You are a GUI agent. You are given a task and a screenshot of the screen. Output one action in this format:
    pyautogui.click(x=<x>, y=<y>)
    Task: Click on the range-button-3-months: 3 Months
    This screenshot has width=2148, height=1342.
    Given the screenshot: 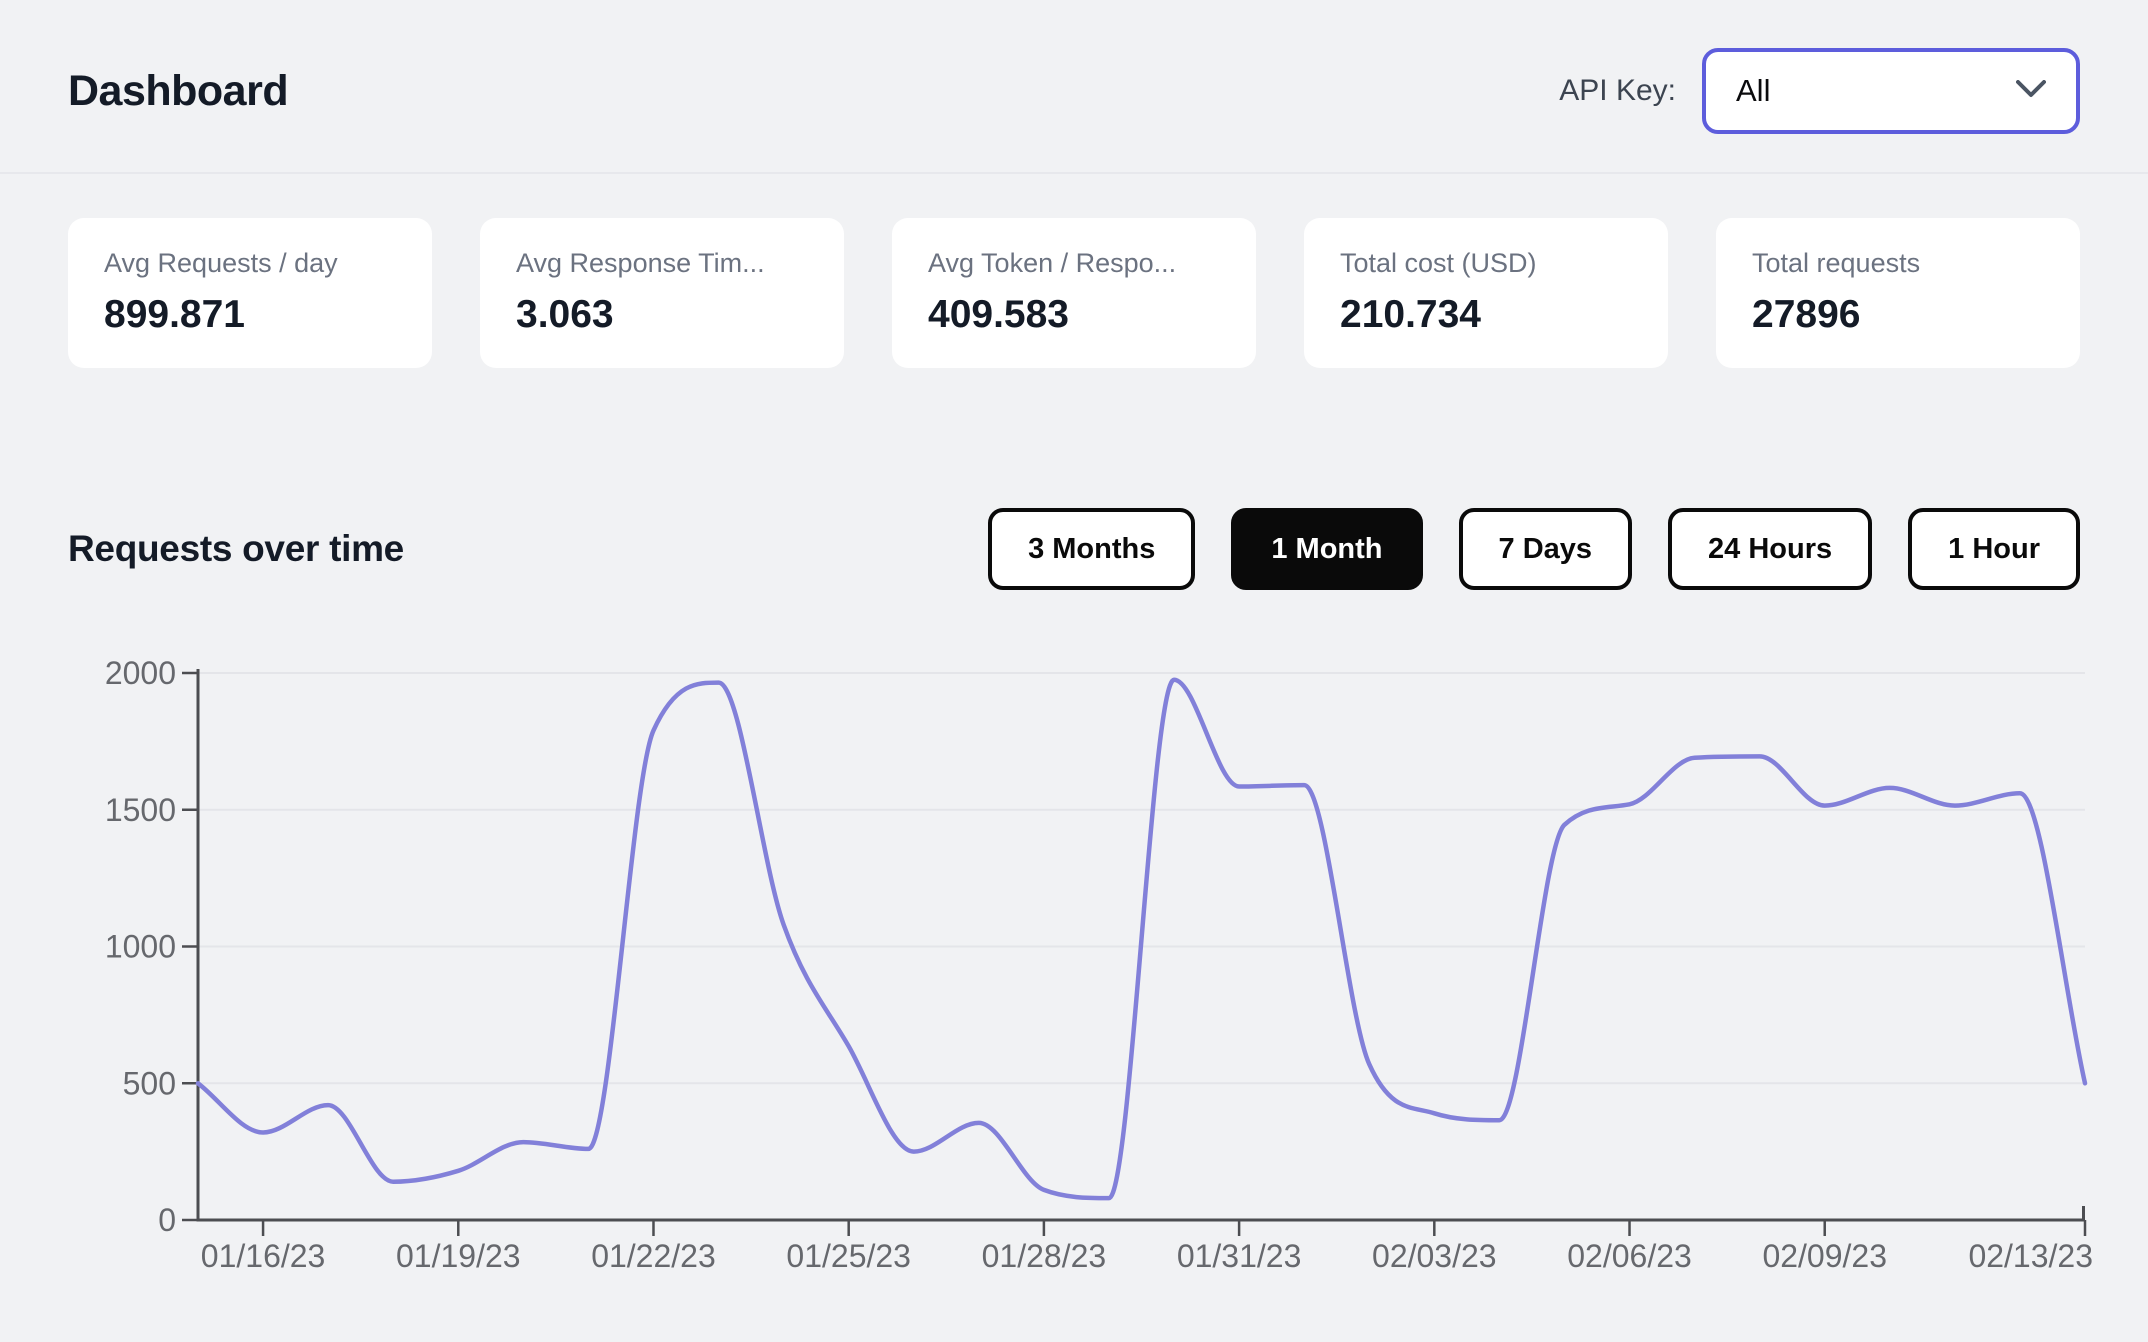 What is the action you would take?
    pyautogui.click(x=1092, y=549)
    